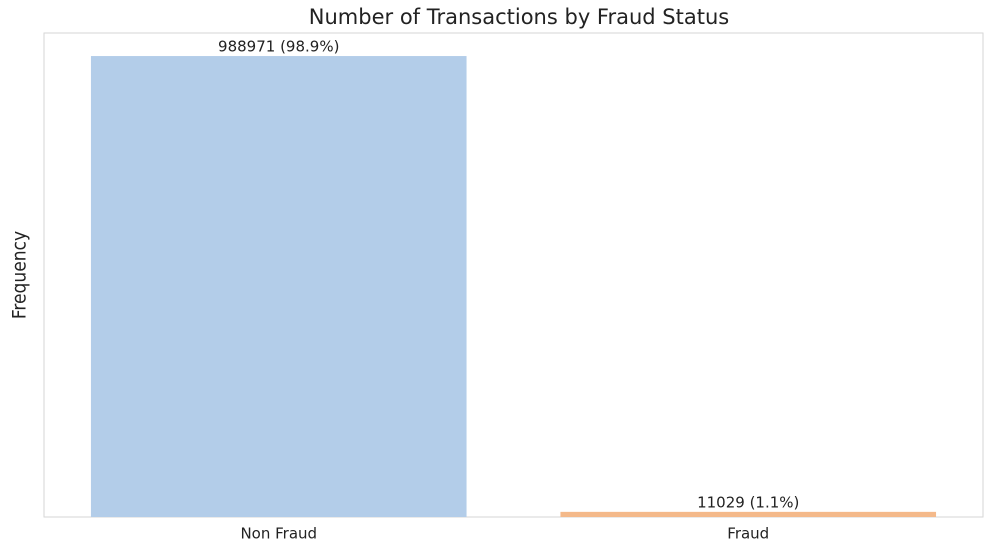 The height and width of the screenshot is (547, 984). What do you see at coordinates (748, 534) in the screenshot?
I see `x-tick-label: Fraud` at bounding box center [748, 534].